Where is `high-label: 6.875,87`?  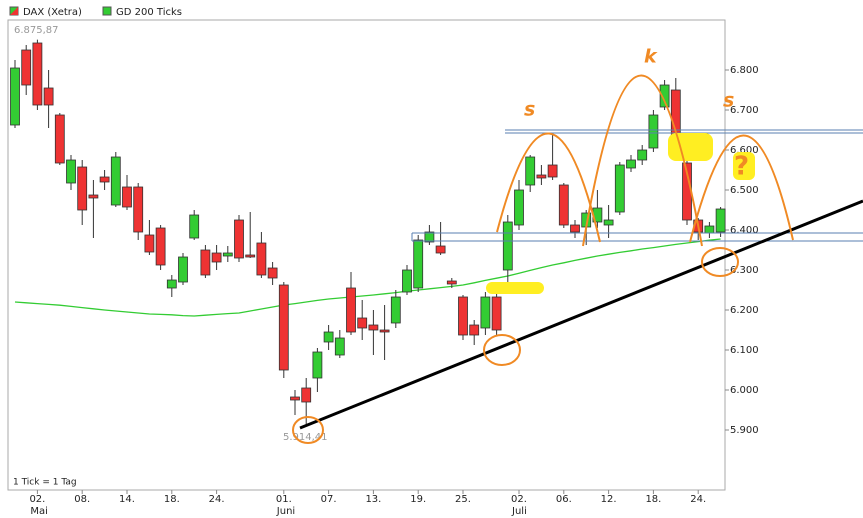
high-label: 6.875,87 is located at coordinates (36, 30).